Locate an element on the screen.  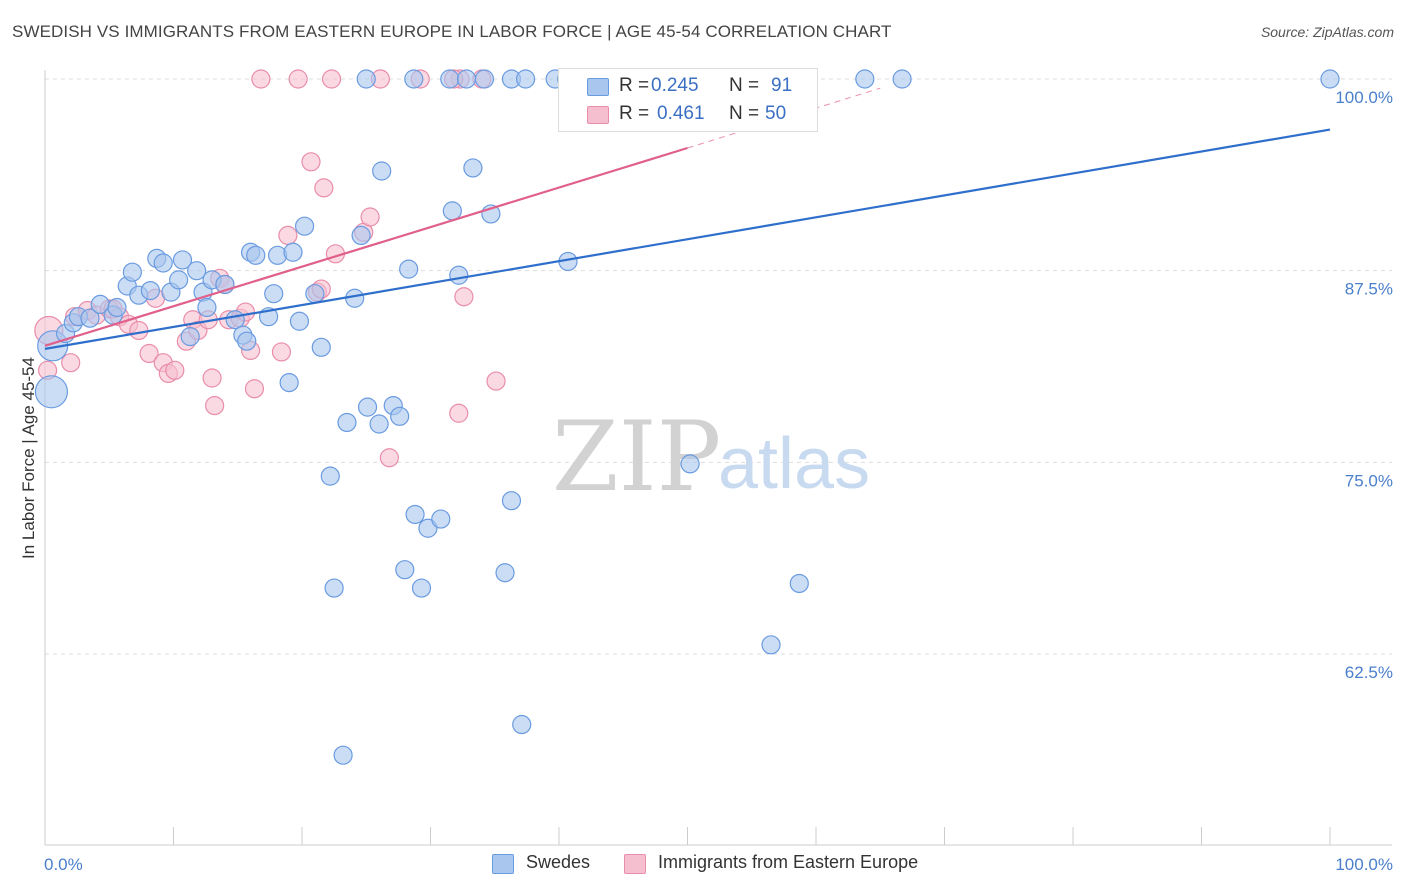
watermark-atlas: atlas is located at coordinates (794, 464).